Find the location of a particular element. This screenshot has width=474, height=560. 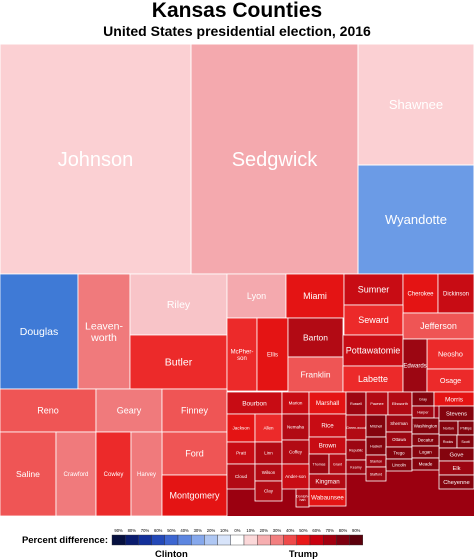

legend-tick-label: 20% is located at coordinates (211, 530).